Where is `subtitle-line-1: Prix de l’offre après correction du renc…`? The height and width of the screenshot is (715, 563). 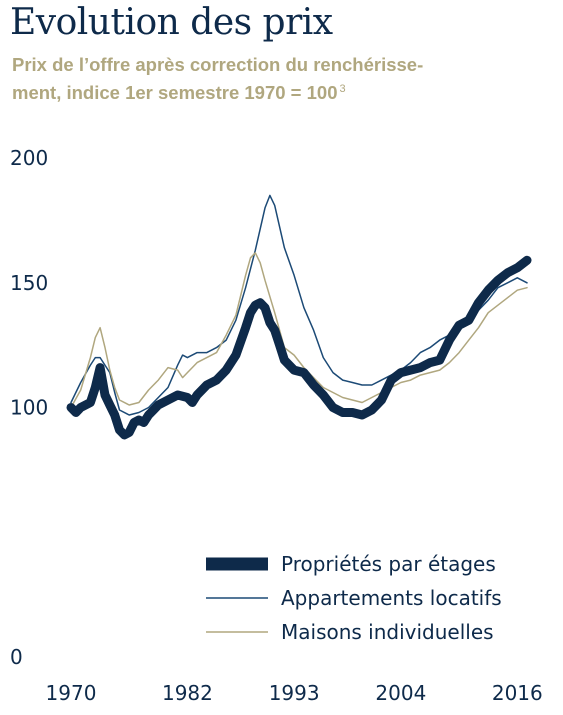 subtitle-line-1: Prix de l’offre après correction du renc… is located at coordinates (218, 64).